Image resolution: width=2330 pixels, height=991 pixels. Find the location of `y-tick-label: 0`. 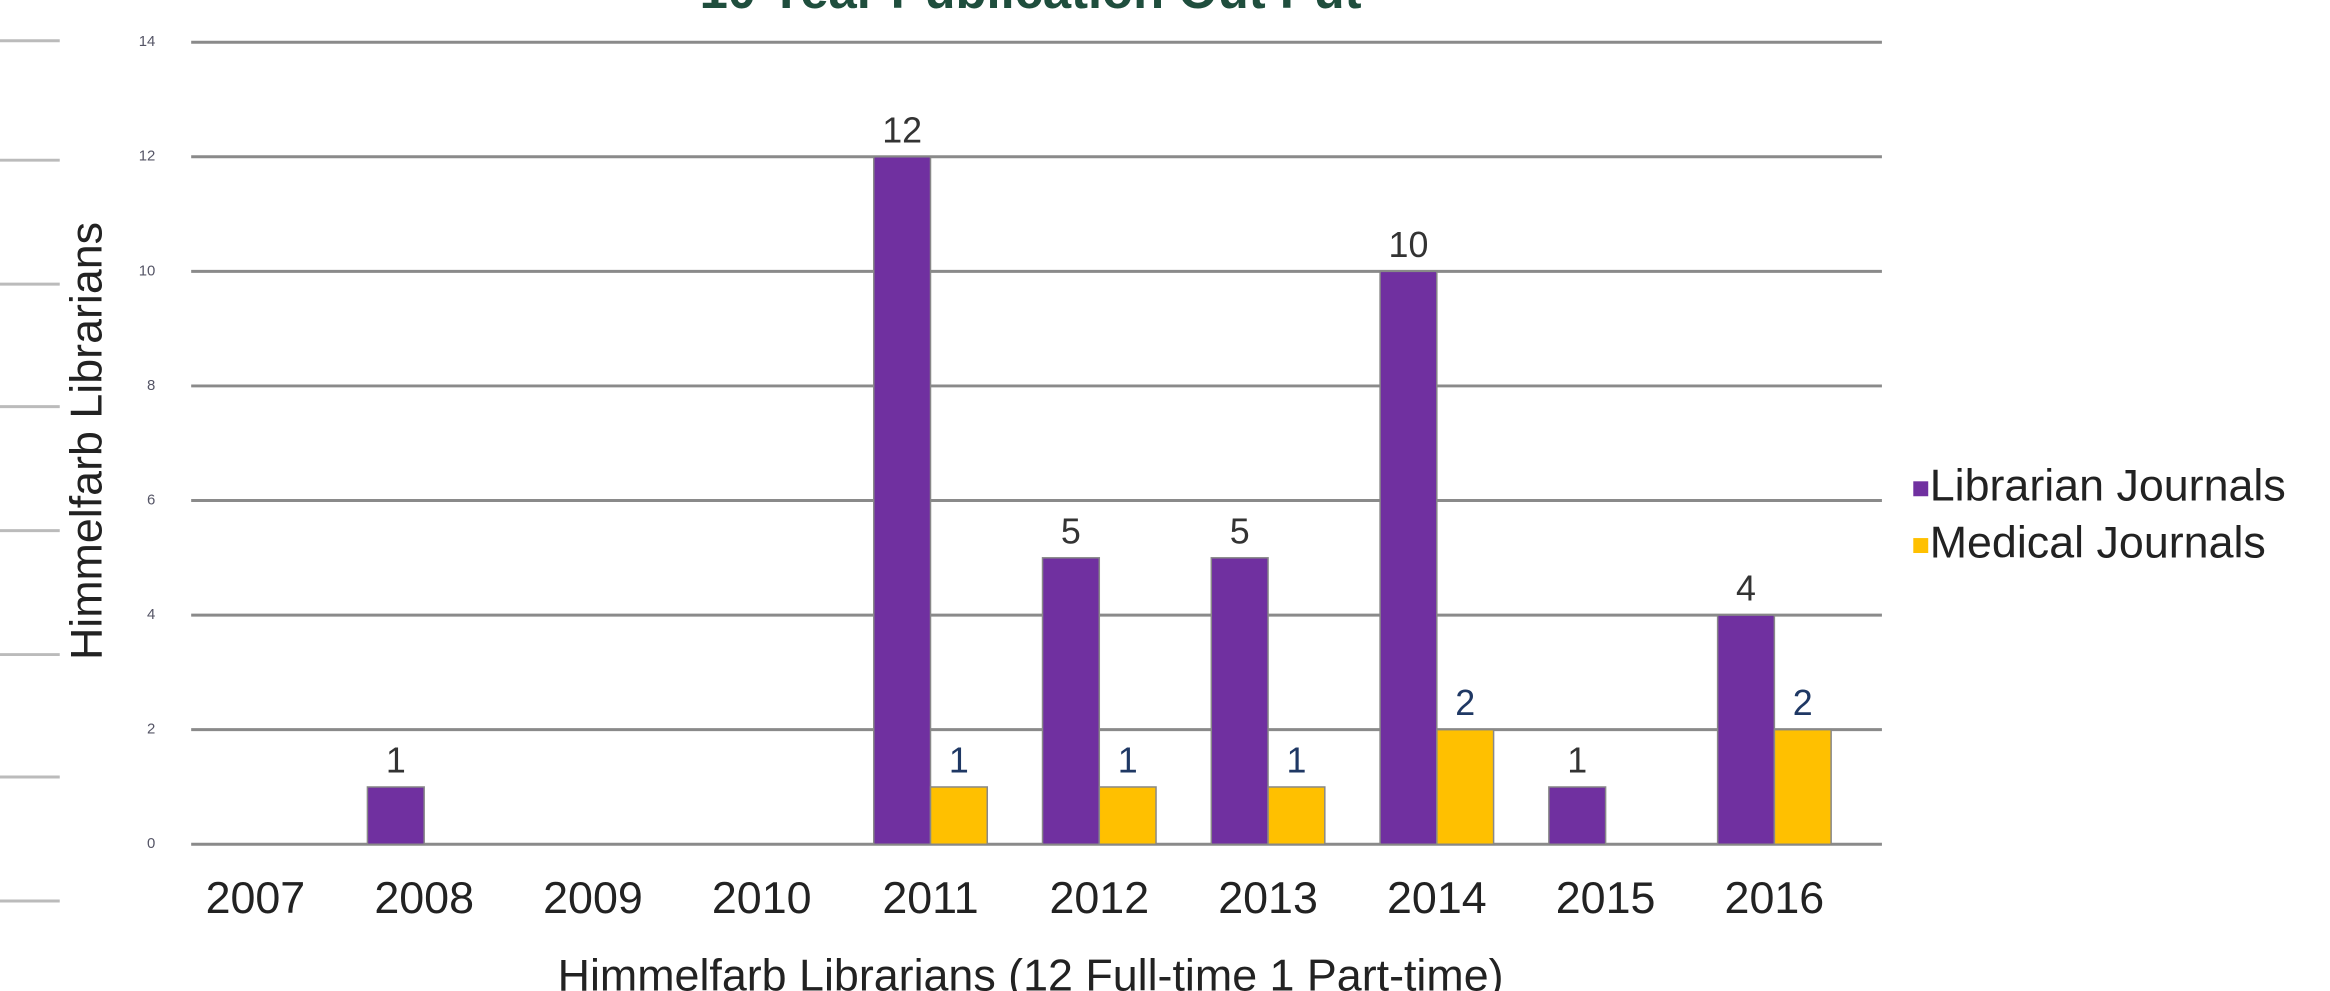

y-tick-label: 0 is located at coordinates (151, 843).